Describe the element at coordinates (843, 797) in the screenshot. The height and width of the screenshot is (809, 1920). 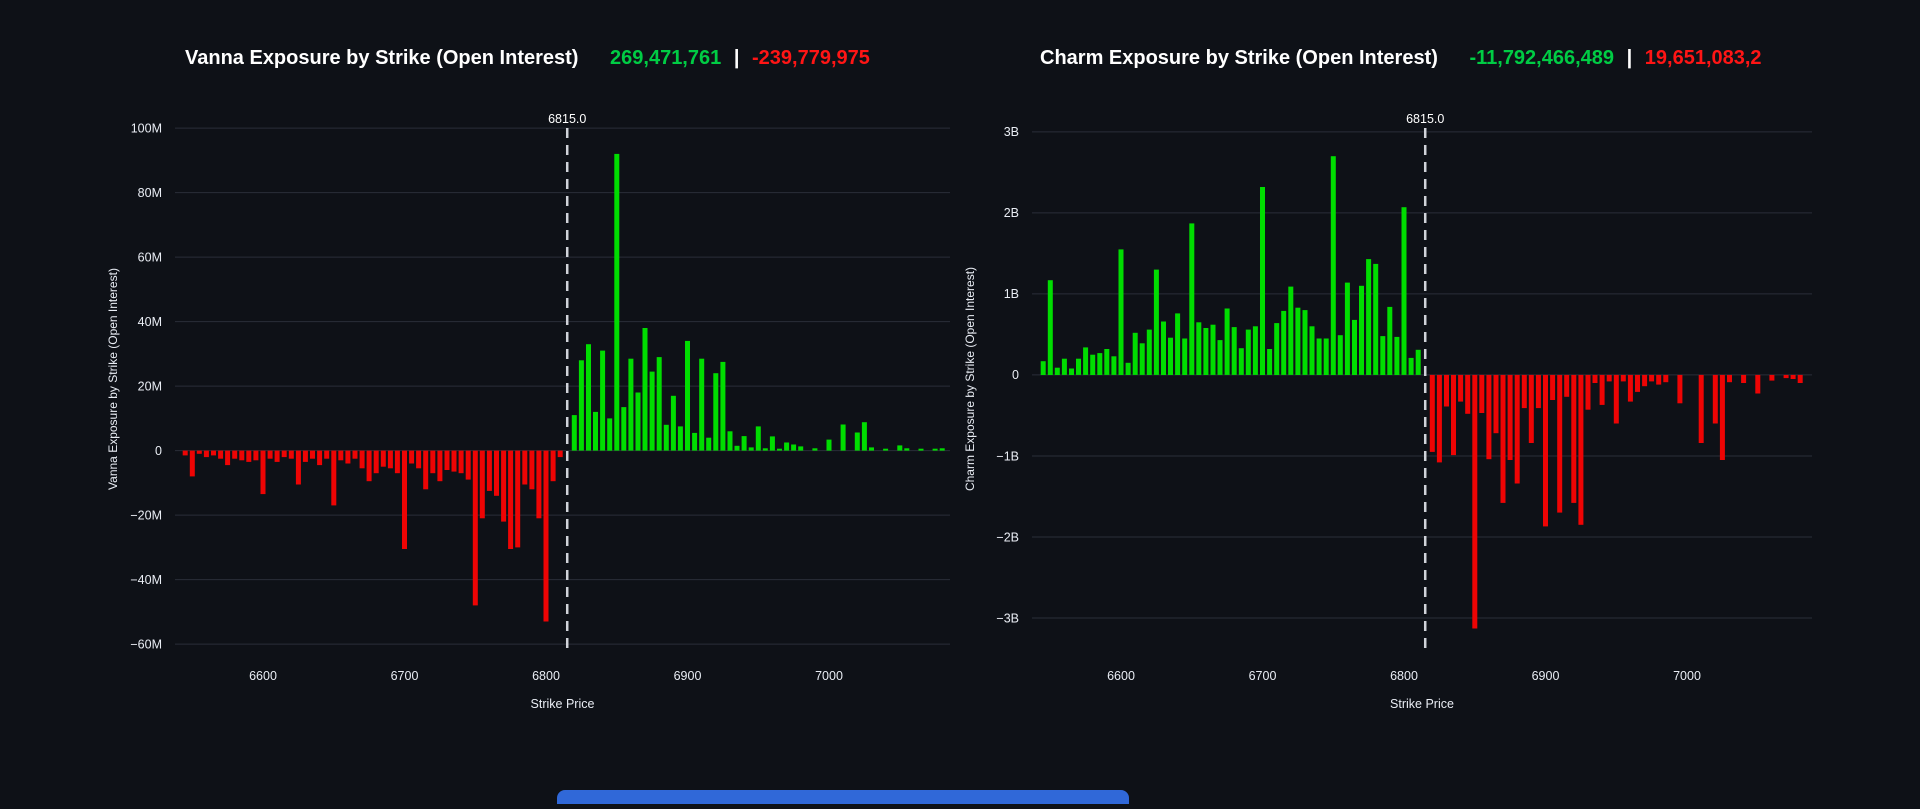
I see `partial-bottom-element` at that location.